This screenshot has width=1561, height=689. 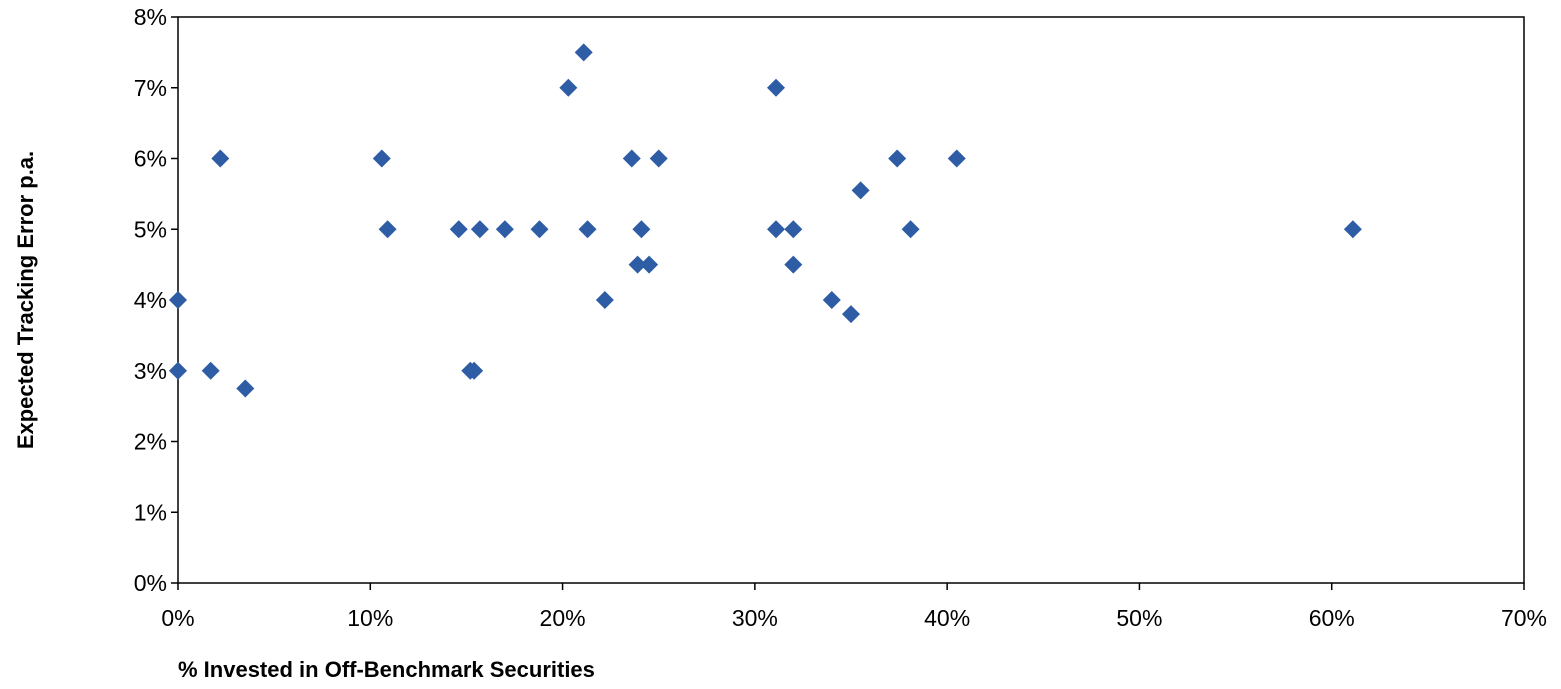 I want to click on y-tick-label: 1%, so click(x=150, y=512).